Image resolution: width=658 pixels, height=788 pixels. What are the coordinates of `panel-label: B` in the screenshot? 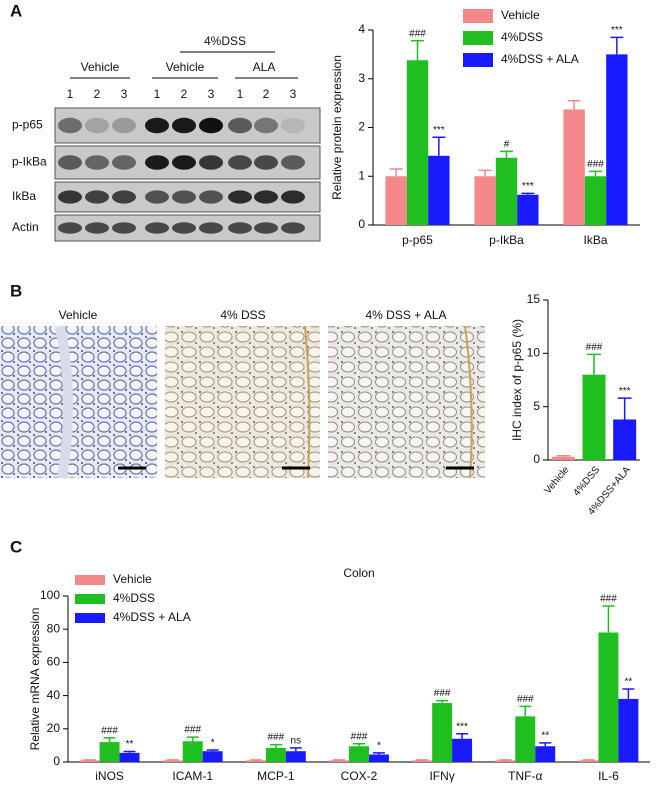 It's located at (16, 290).